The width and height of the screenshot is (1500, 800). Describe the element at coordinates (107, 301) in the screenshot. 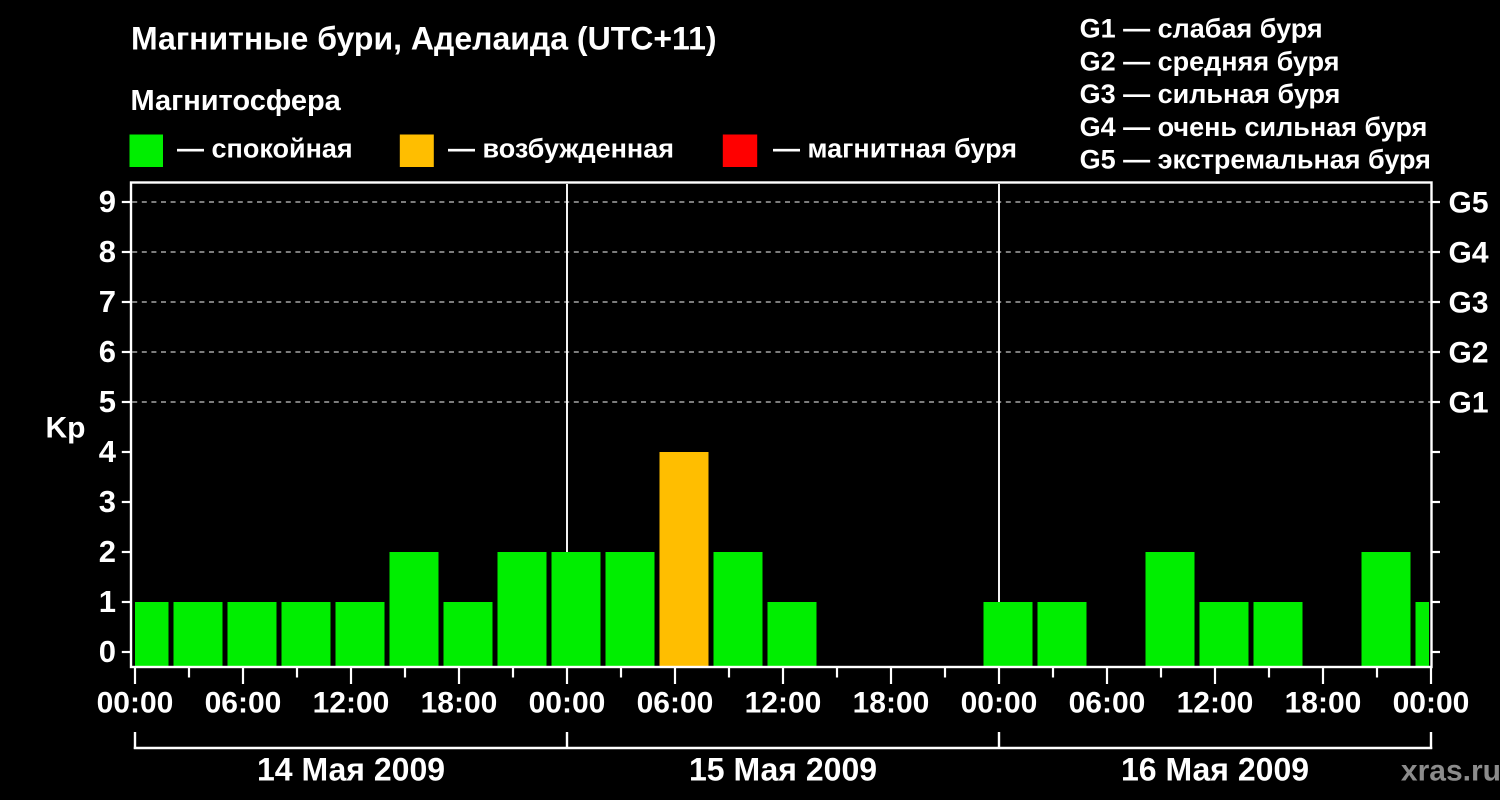

I see `svg-text: 7` at that location.